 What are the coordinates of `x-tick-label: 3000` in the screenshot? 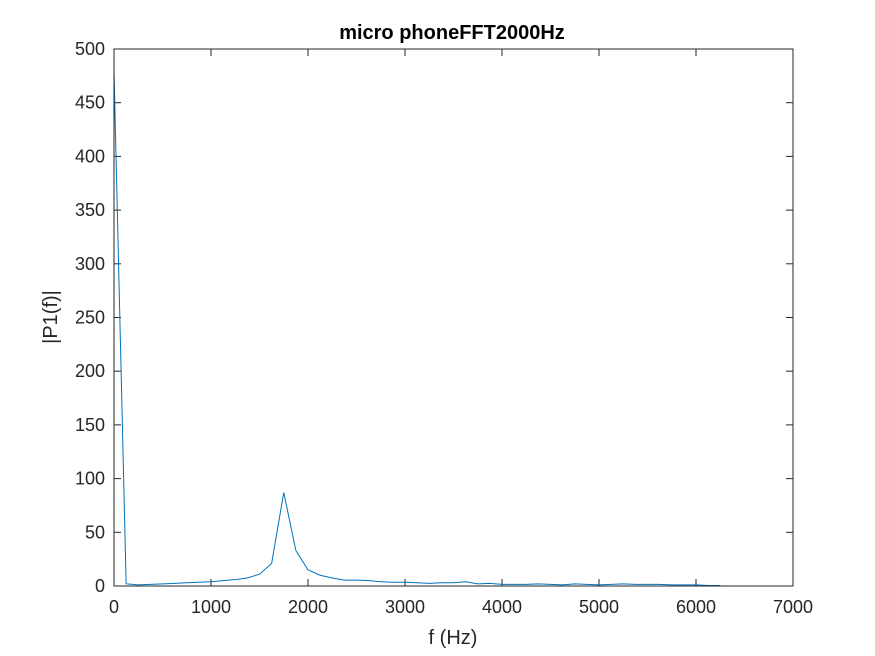 It's located at (405, 607).